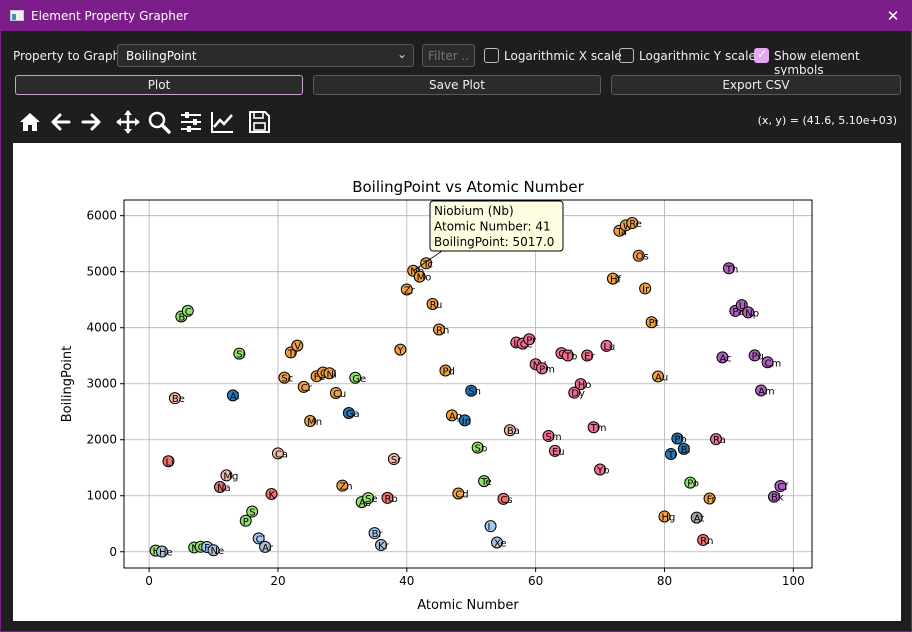 This screenshot has height=632, width=912. Describe the element at coordinates (246, 522) in the screenshot. I see `point-symbol-label: P` at that location.